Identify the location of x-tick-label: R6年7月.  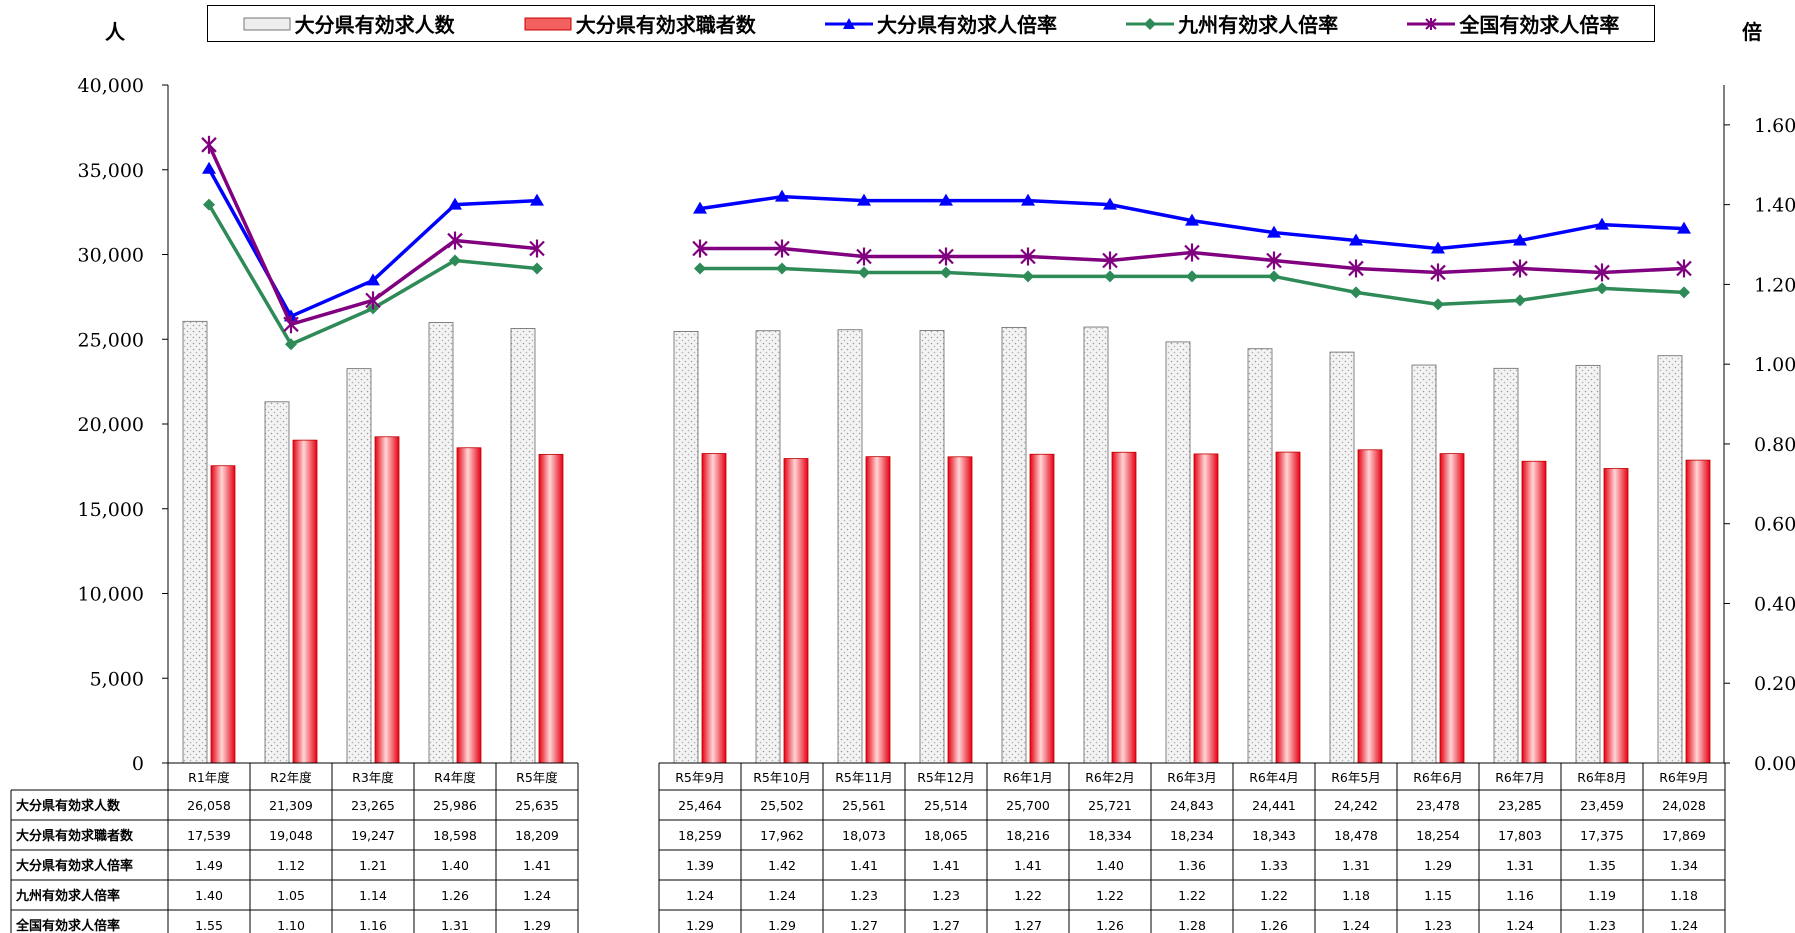
(1520, 777).